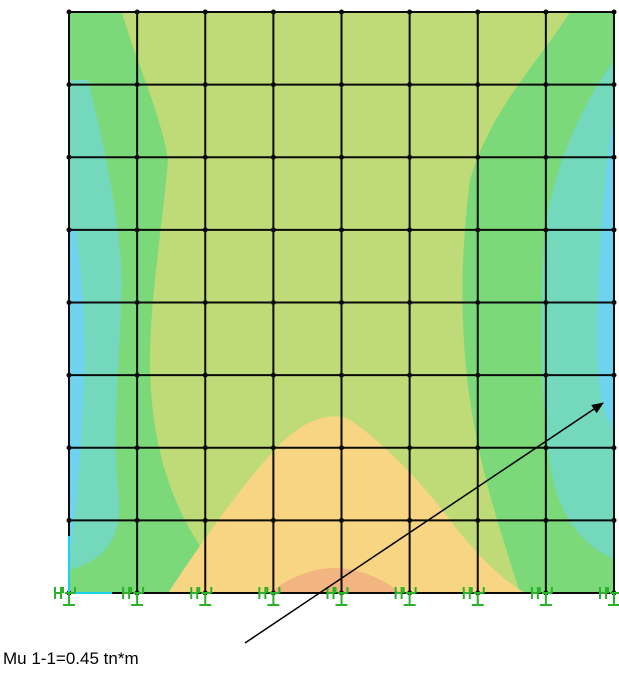  Describe the element at coordinates (90, 565) in the screenshot. I see `local-axis-icon` at that location.